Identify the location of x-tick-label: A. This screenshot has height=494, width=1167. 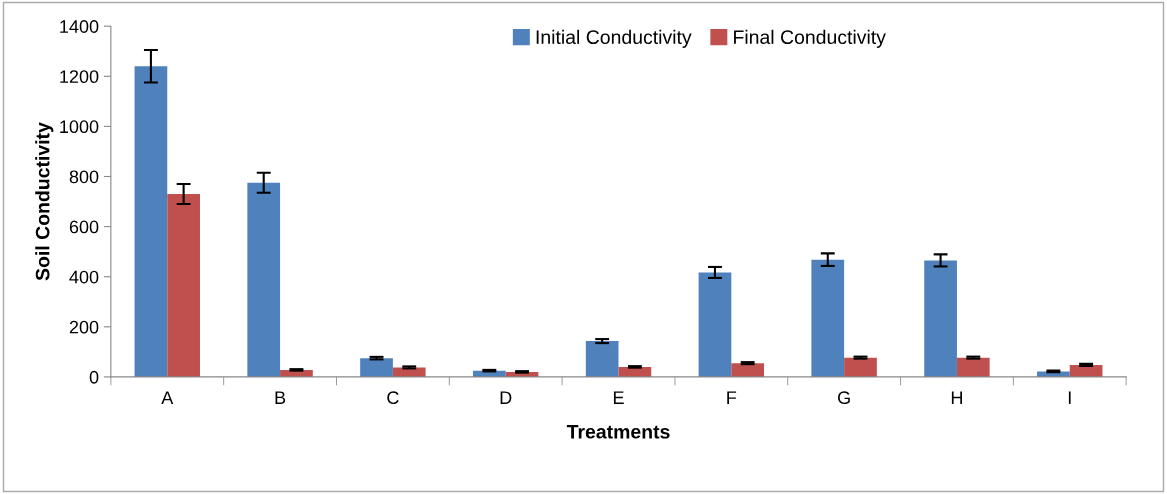
(167, 397).